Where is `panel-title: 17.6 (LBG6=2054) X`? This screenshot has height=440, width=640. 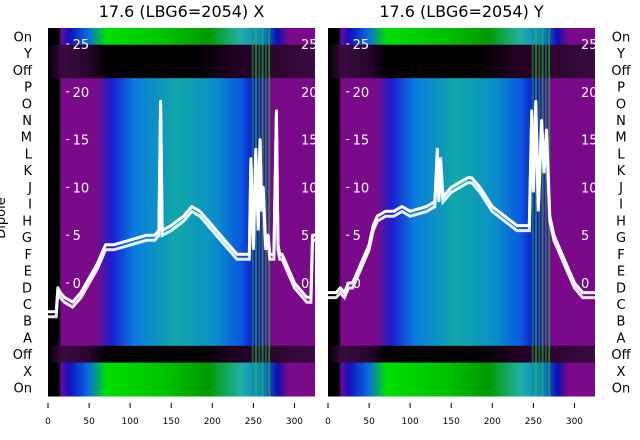 panel-title: 17.6 (LBG6=2054) X is located at coordinates (182, 11).